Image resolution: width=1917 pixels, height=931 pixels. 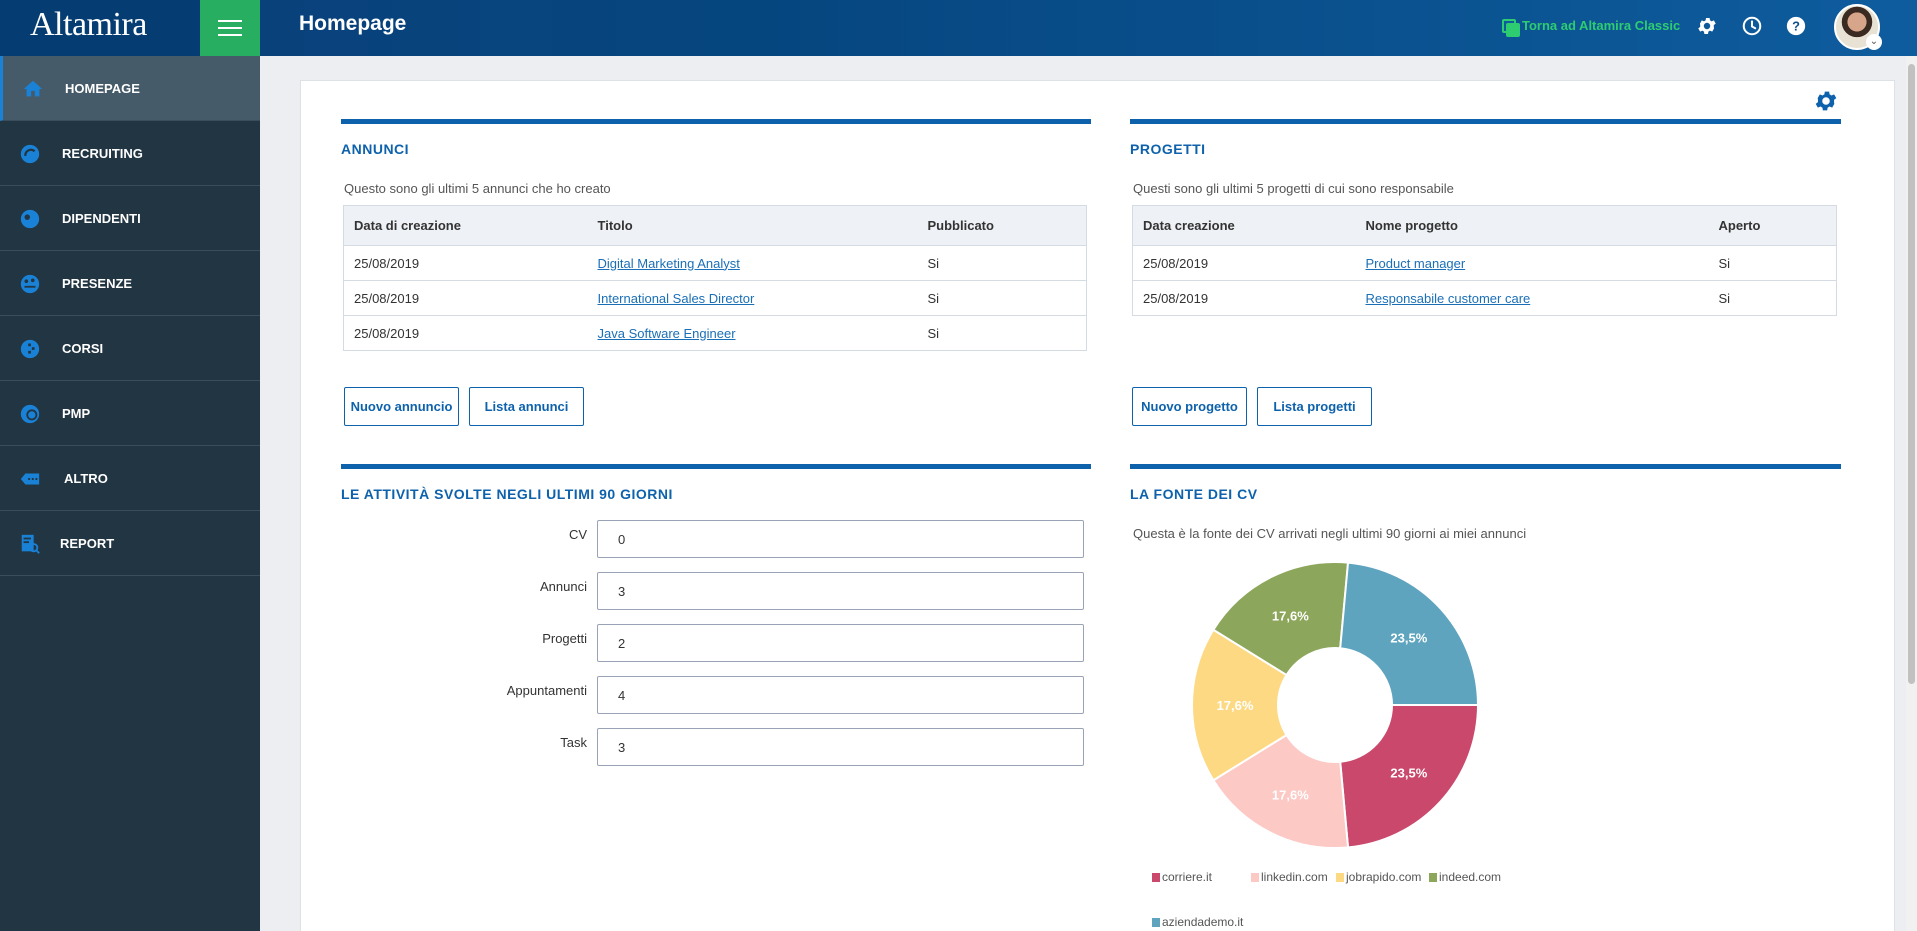 I want to click on classic-window-icon, so click(x=1511, y=27).